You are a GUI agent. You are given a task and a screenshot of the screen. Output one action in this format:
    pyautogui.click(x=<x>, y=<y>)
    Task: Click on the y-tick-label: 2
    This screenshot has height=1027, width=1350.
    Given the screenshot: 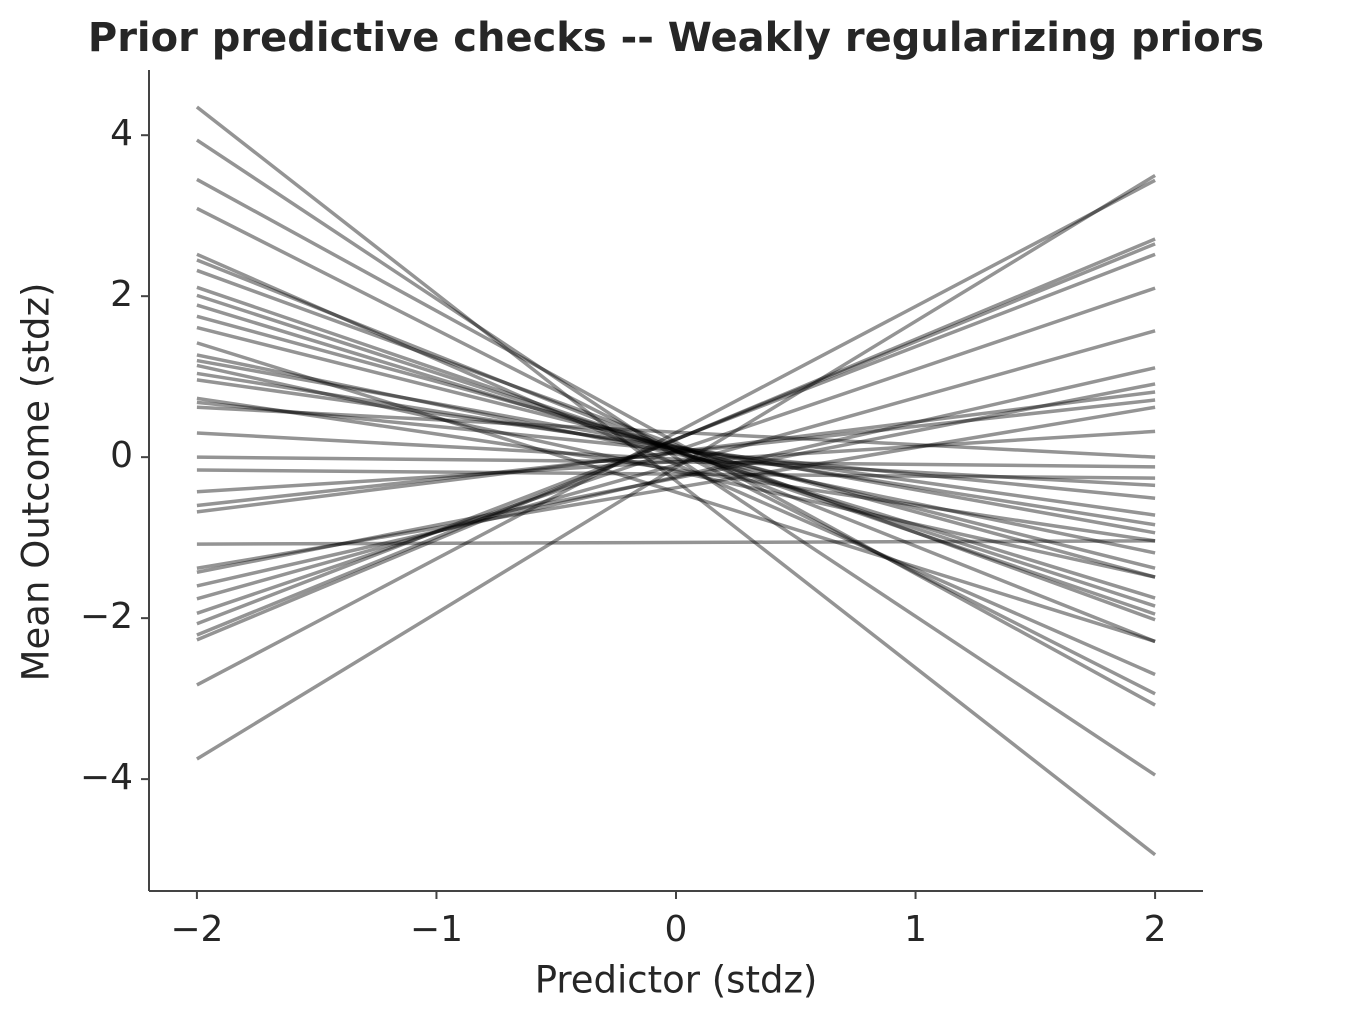 What is the action you would take?
    pyautogui.click(x=121, y=294)
    